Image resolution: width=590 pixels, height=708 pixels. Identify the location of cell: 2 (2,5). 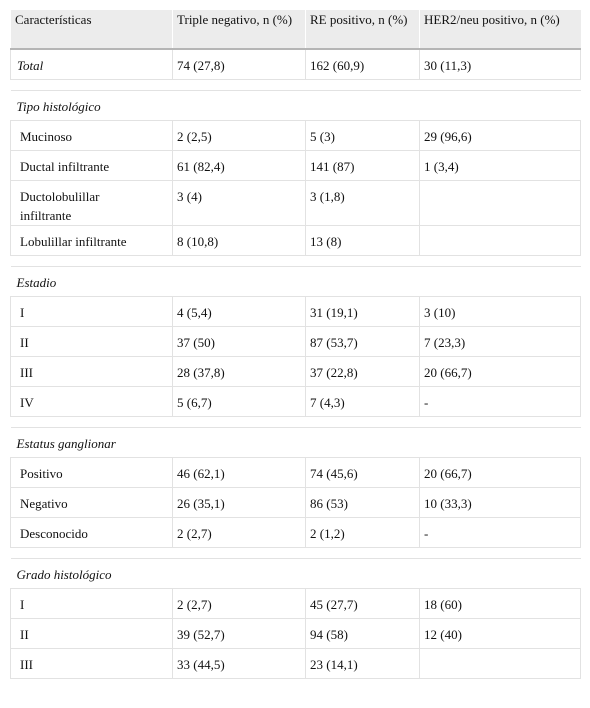
(239, 135).